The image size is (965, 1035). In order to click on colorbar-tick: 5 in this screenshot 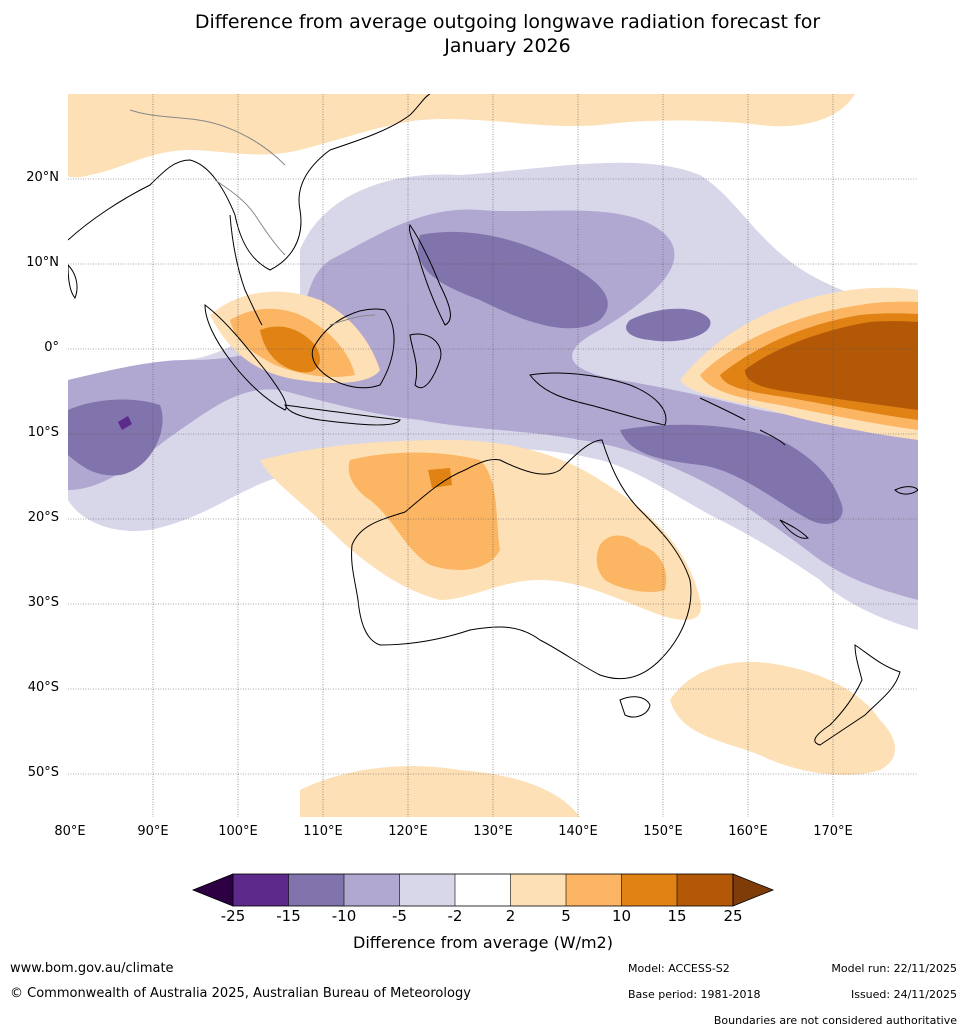, I will do `click(566, 916)`.